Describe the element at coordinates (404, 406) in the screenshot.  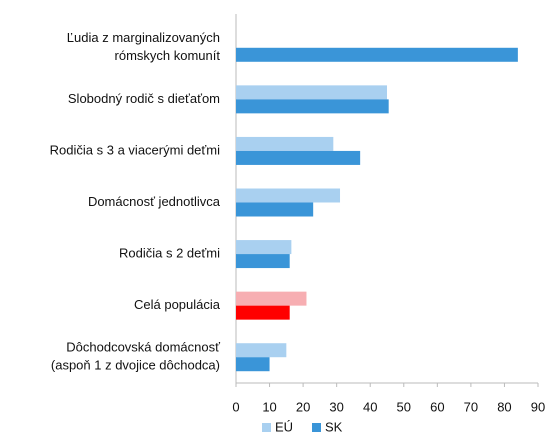
I see `x-tick-label: 50` at that location.